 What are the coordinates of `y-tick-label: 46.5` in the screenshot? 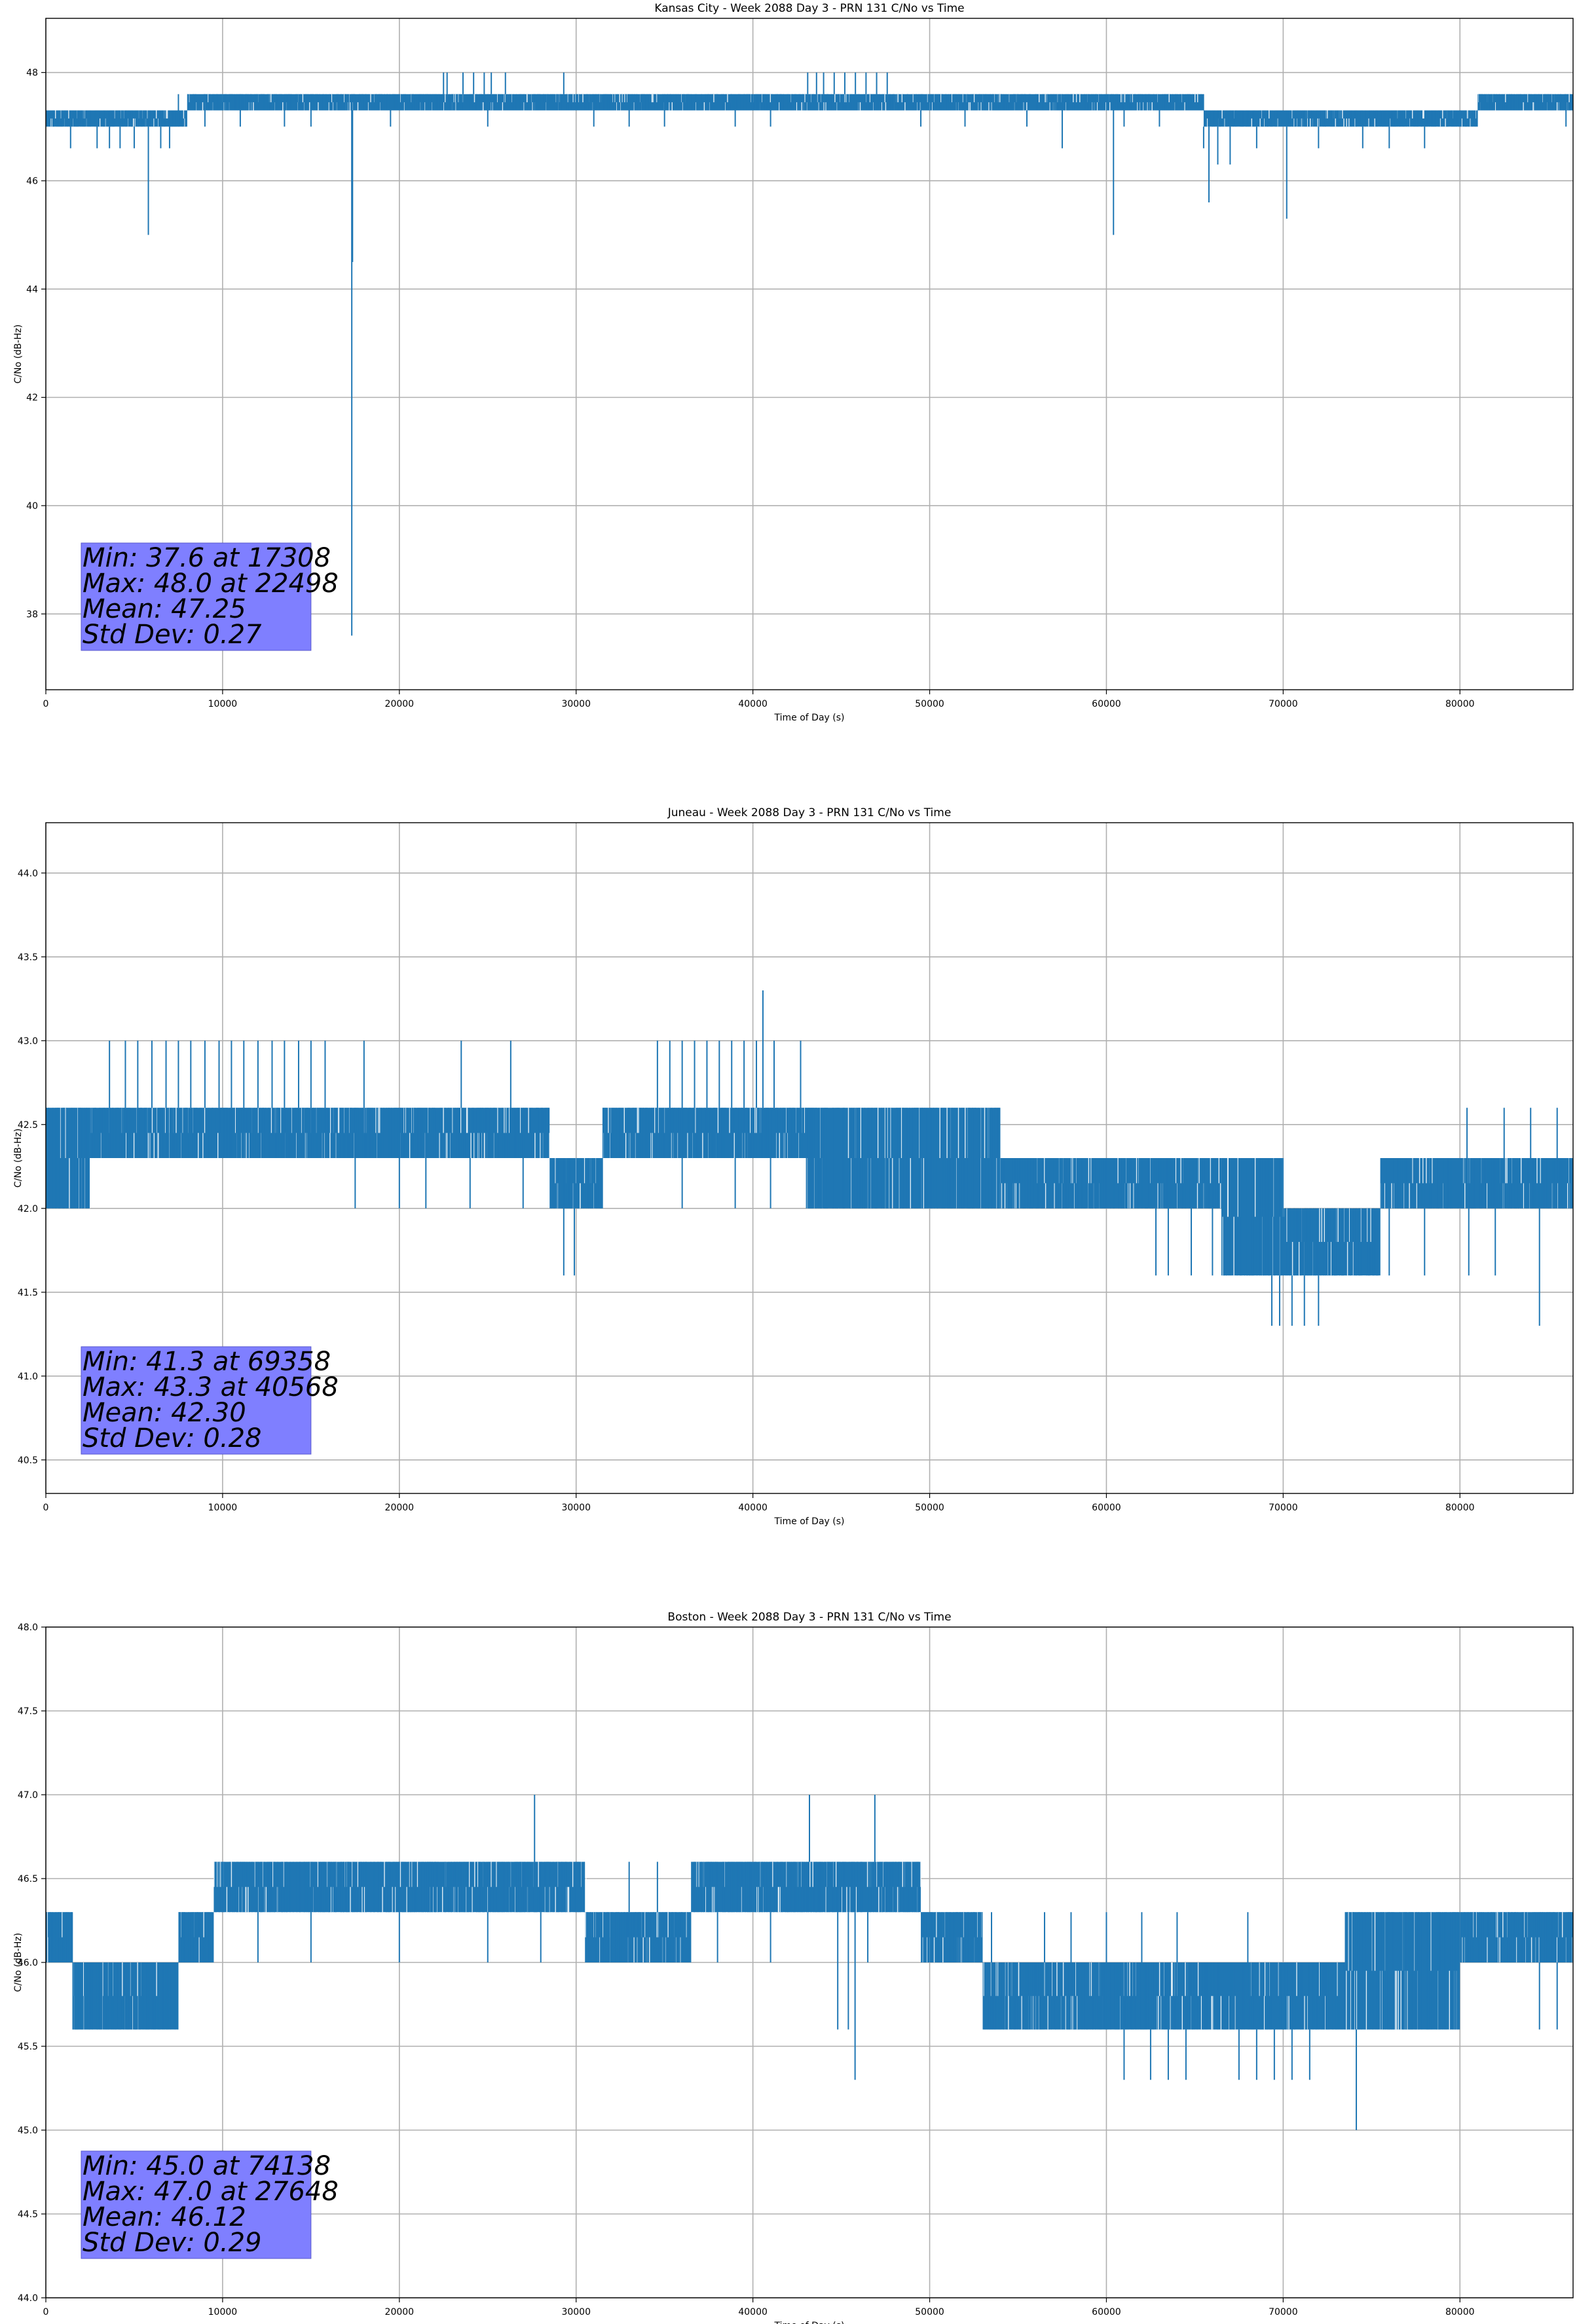 It's located at (28, 1879).